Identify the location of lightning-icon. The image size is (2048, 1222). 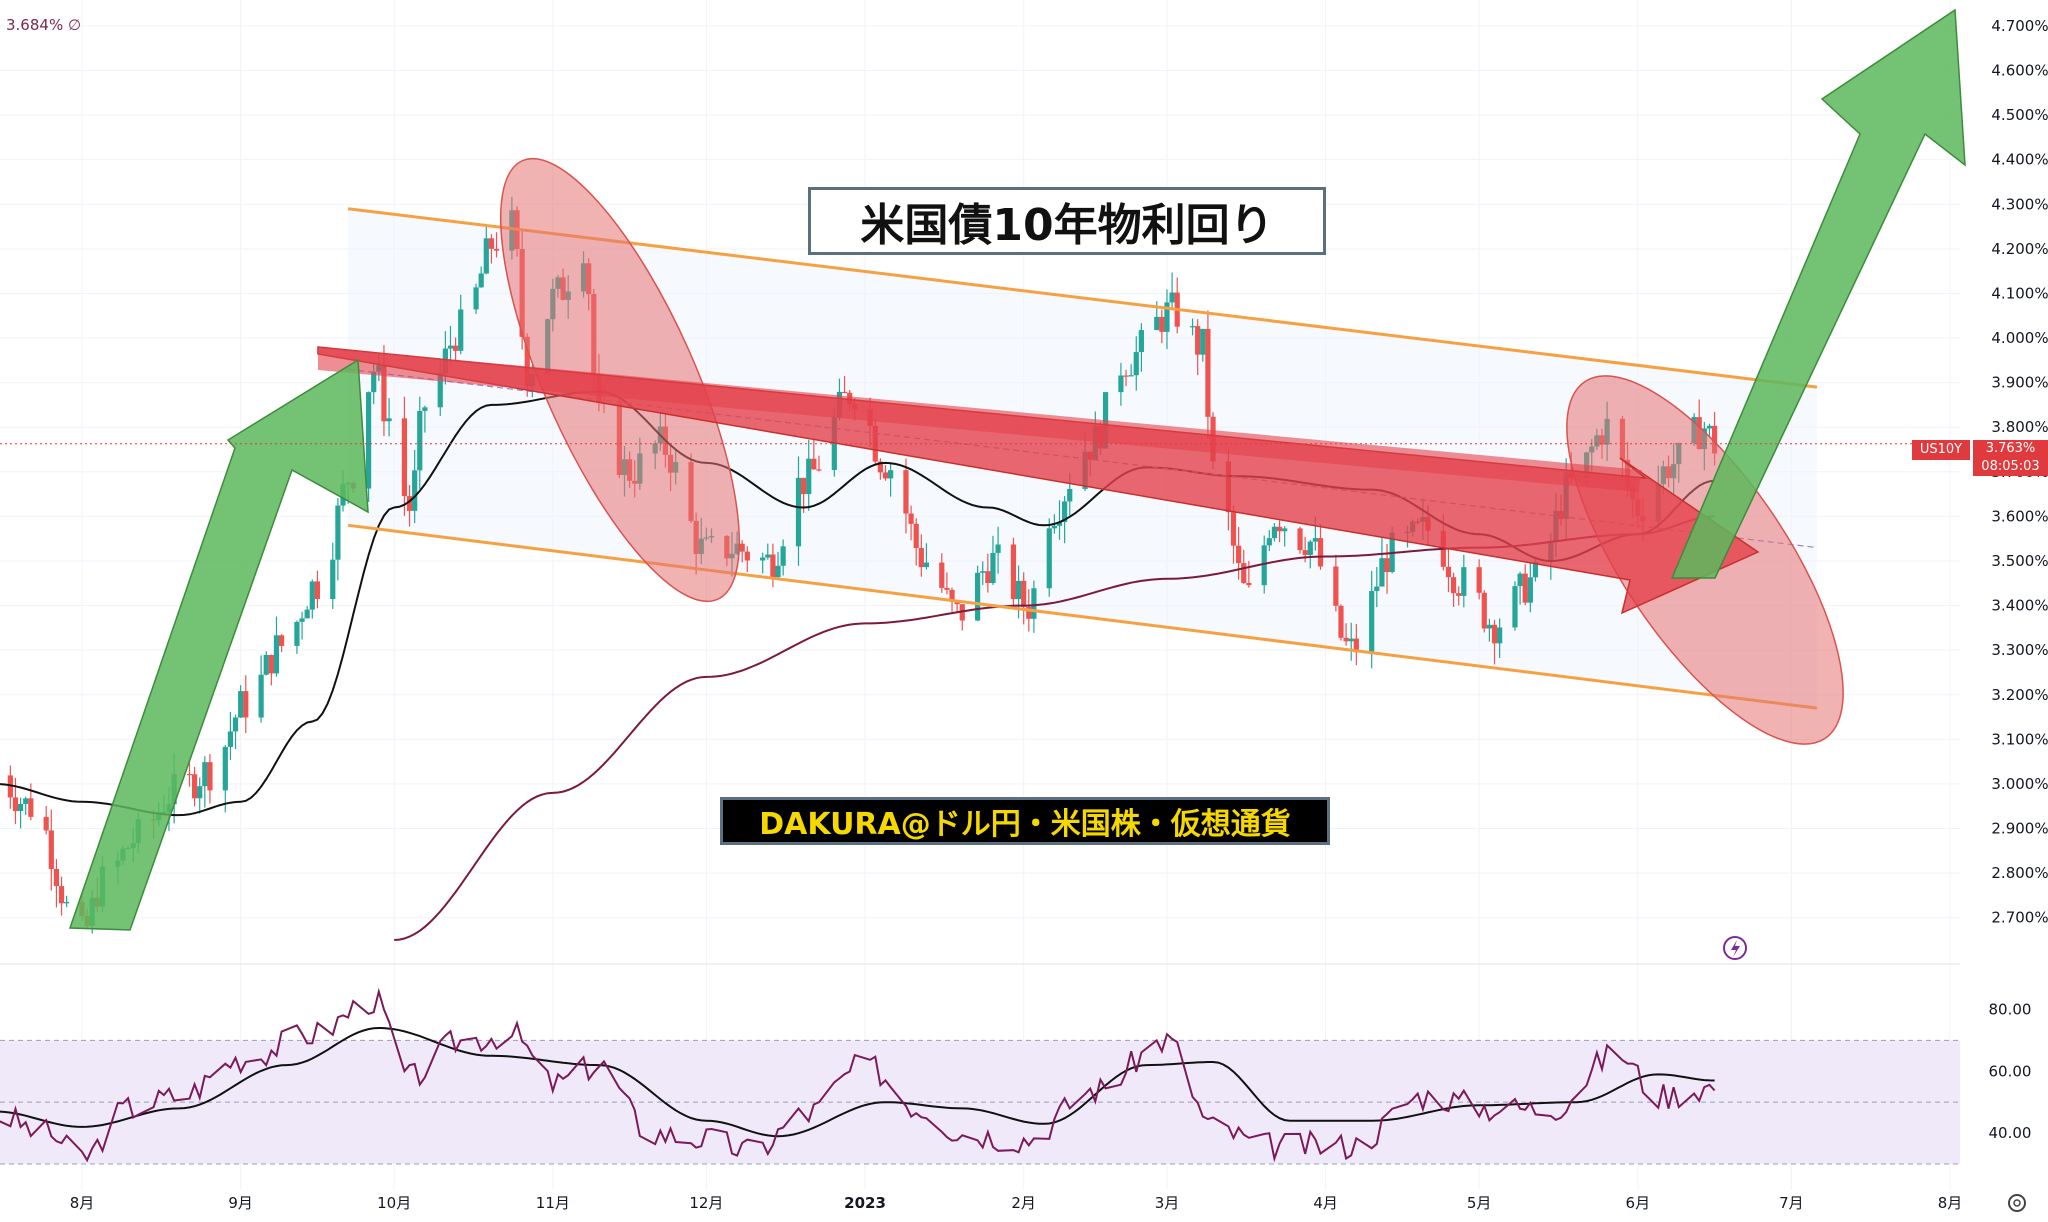
(1735, 948).